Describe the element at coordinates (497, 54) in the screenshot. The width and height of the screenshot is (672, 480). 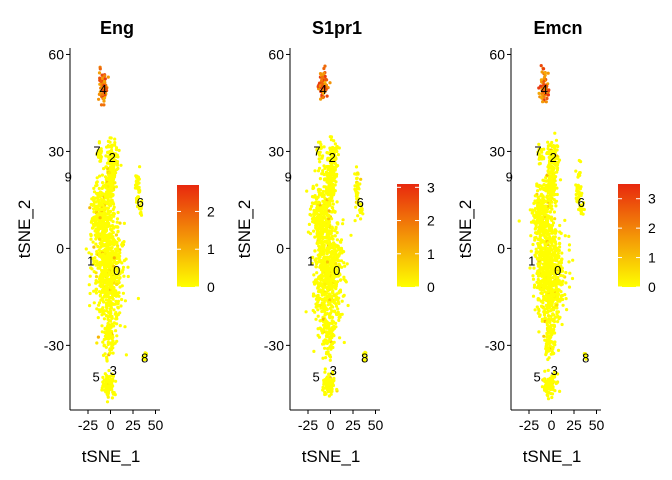
I see `y-tick-label: 60` at that location.